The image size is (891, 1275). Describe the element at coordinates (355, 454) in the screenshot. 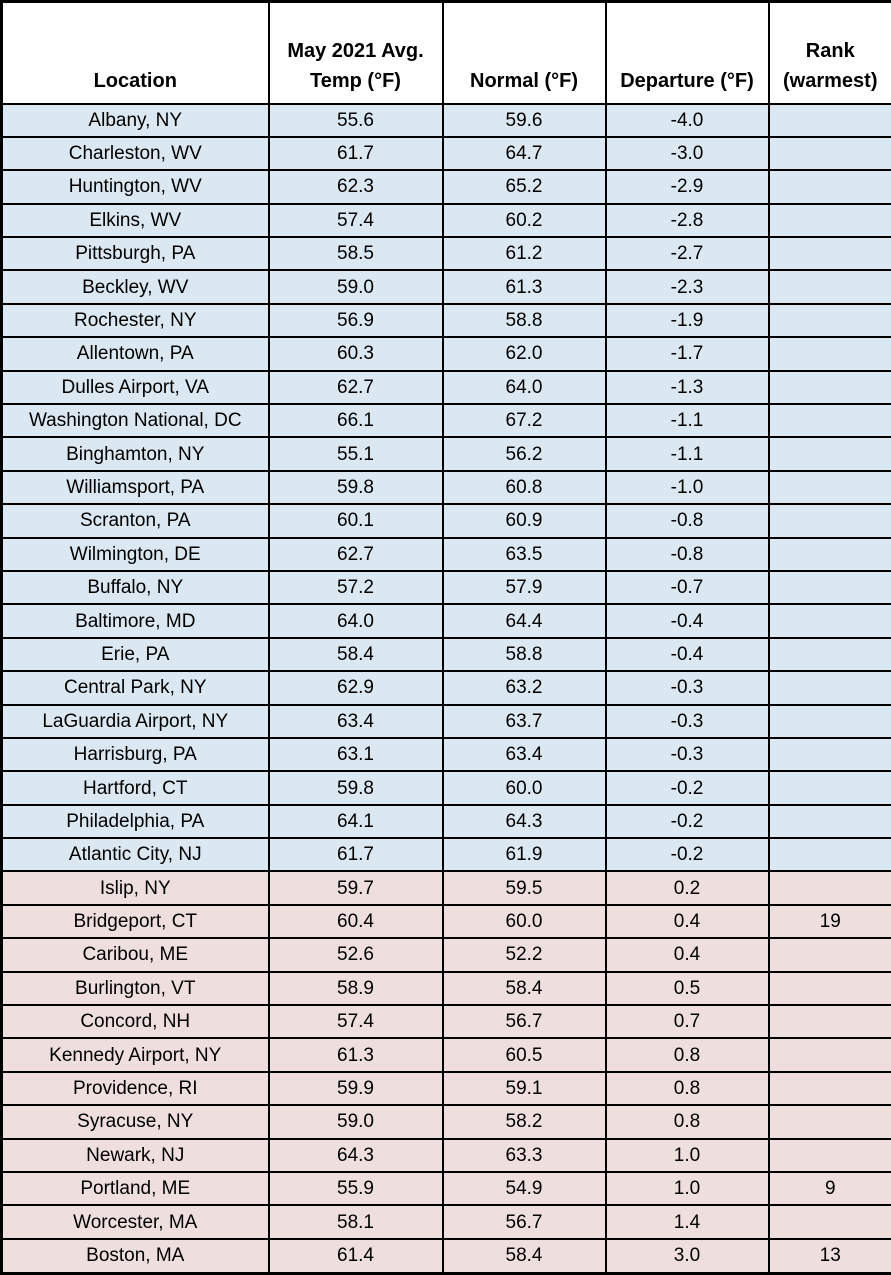

I see `temp-cell: 55.1` at that location.